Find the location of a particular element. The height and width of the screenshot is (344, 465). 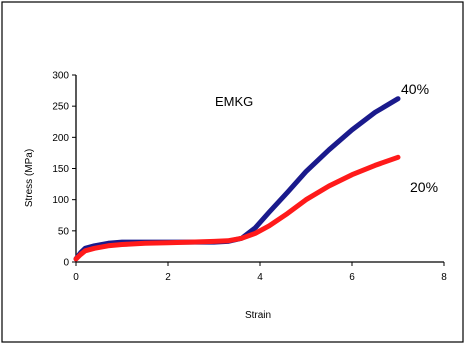

x-tick-label: 4 is located at coordinates (260, 277).